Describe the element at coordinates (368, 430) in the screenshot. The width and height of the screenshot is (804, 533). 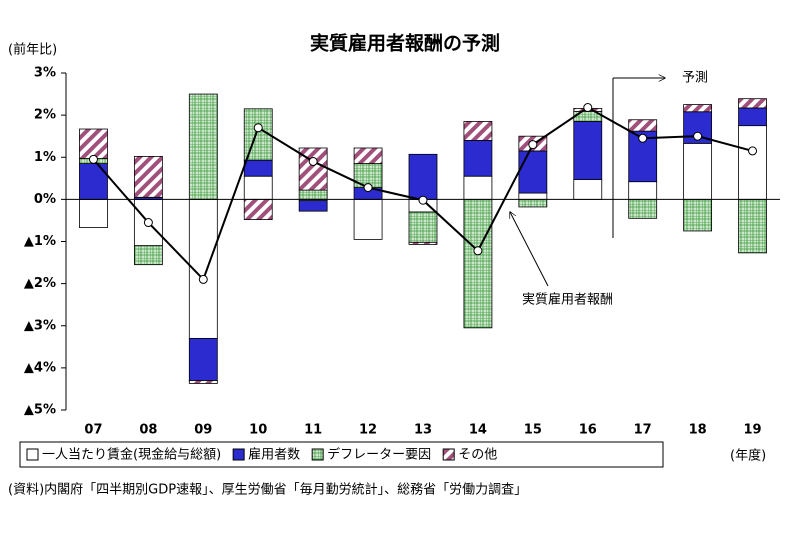
I see `x-tick-label: 12` at that location.